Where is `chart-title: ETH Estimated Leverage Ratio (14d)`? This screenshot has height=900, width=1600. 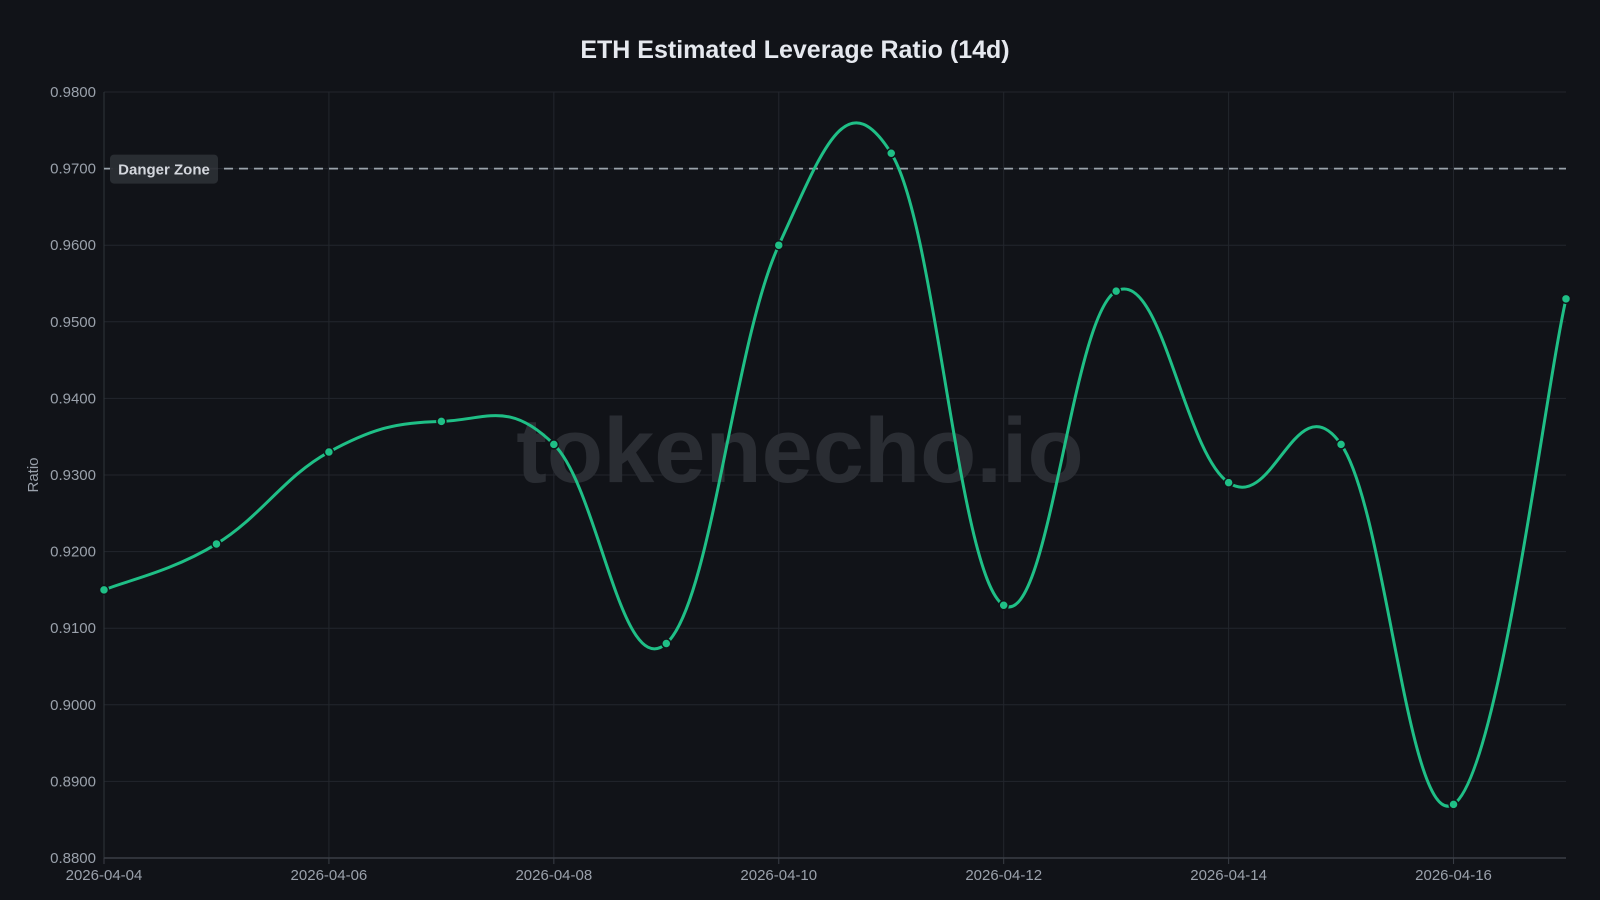
chart-title: ETH Estimated Leverage Ratio (14d) is located at coordinates (794, 50).